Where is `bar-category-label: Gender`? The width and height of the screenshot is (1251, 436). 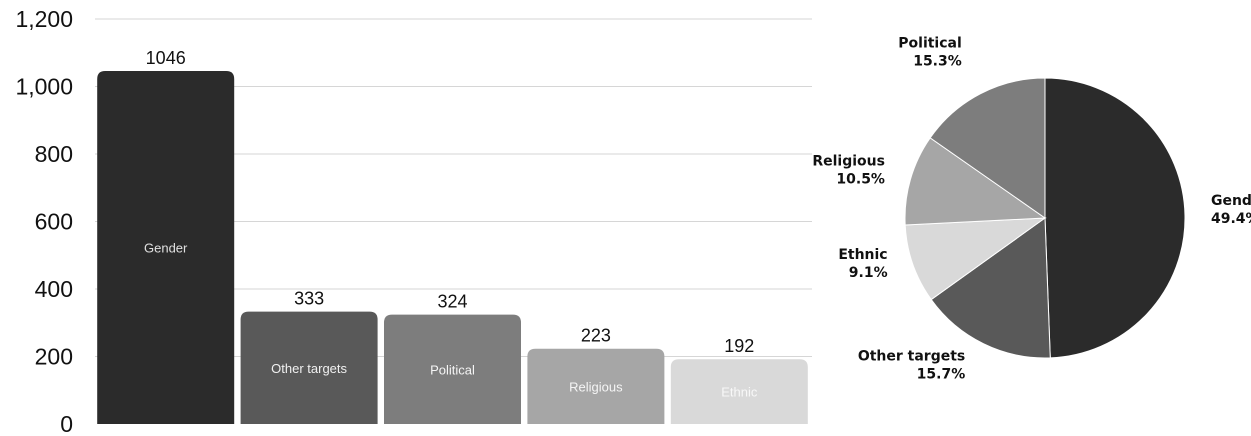 bar-category-label: Gender is located at coordinates (166, 247).